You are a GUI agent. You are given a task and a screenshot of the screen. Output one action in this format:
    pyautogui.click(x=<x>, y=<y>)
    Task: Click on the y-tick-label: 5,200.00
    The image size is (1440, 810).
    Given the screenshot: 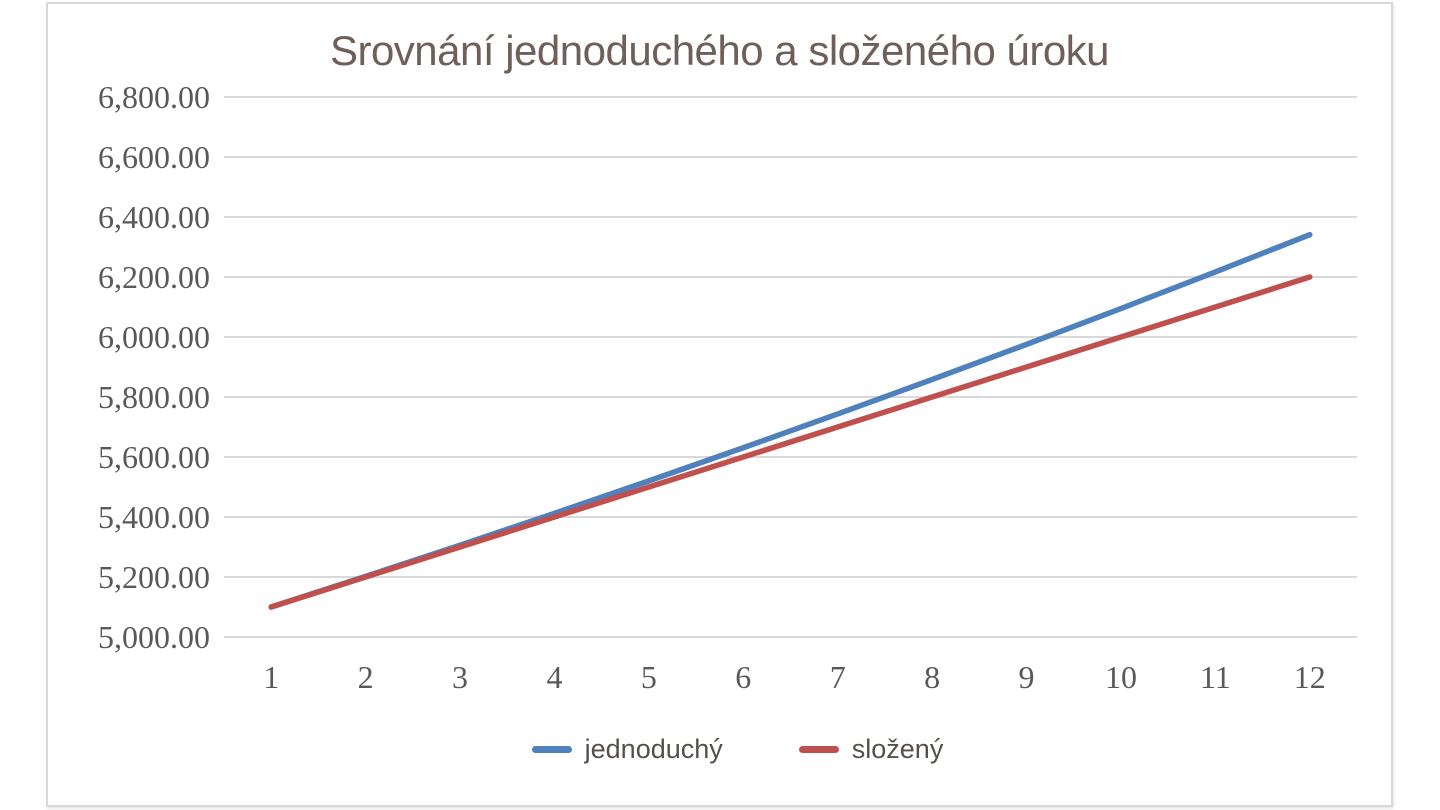 What is the action you would take?
    pyautogui.click(x=154, y=577)
    